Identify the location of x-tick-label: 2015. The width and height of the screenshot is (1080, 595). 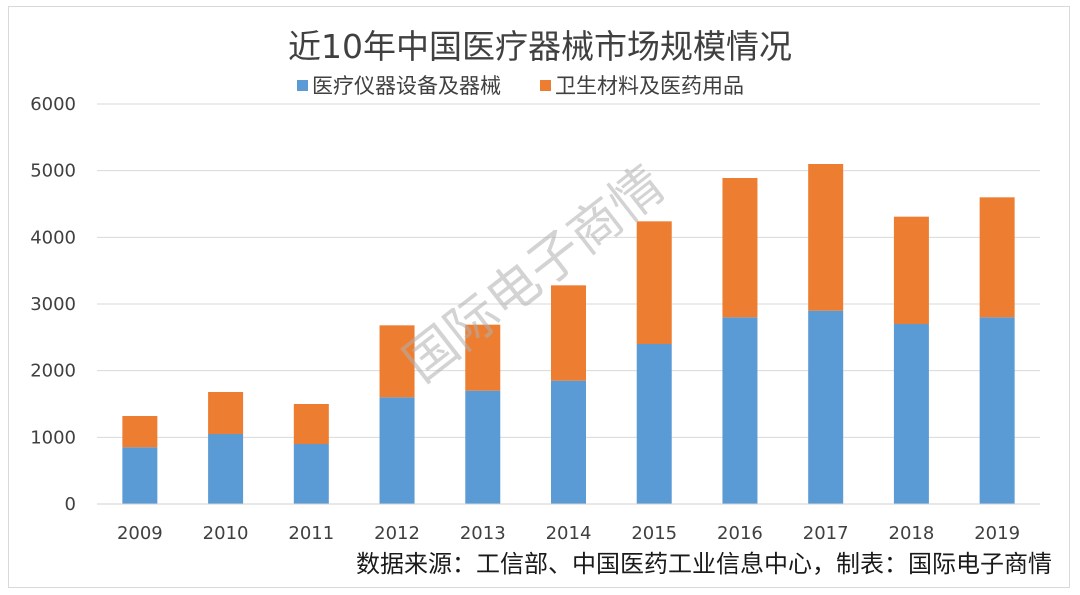
(654, 533).